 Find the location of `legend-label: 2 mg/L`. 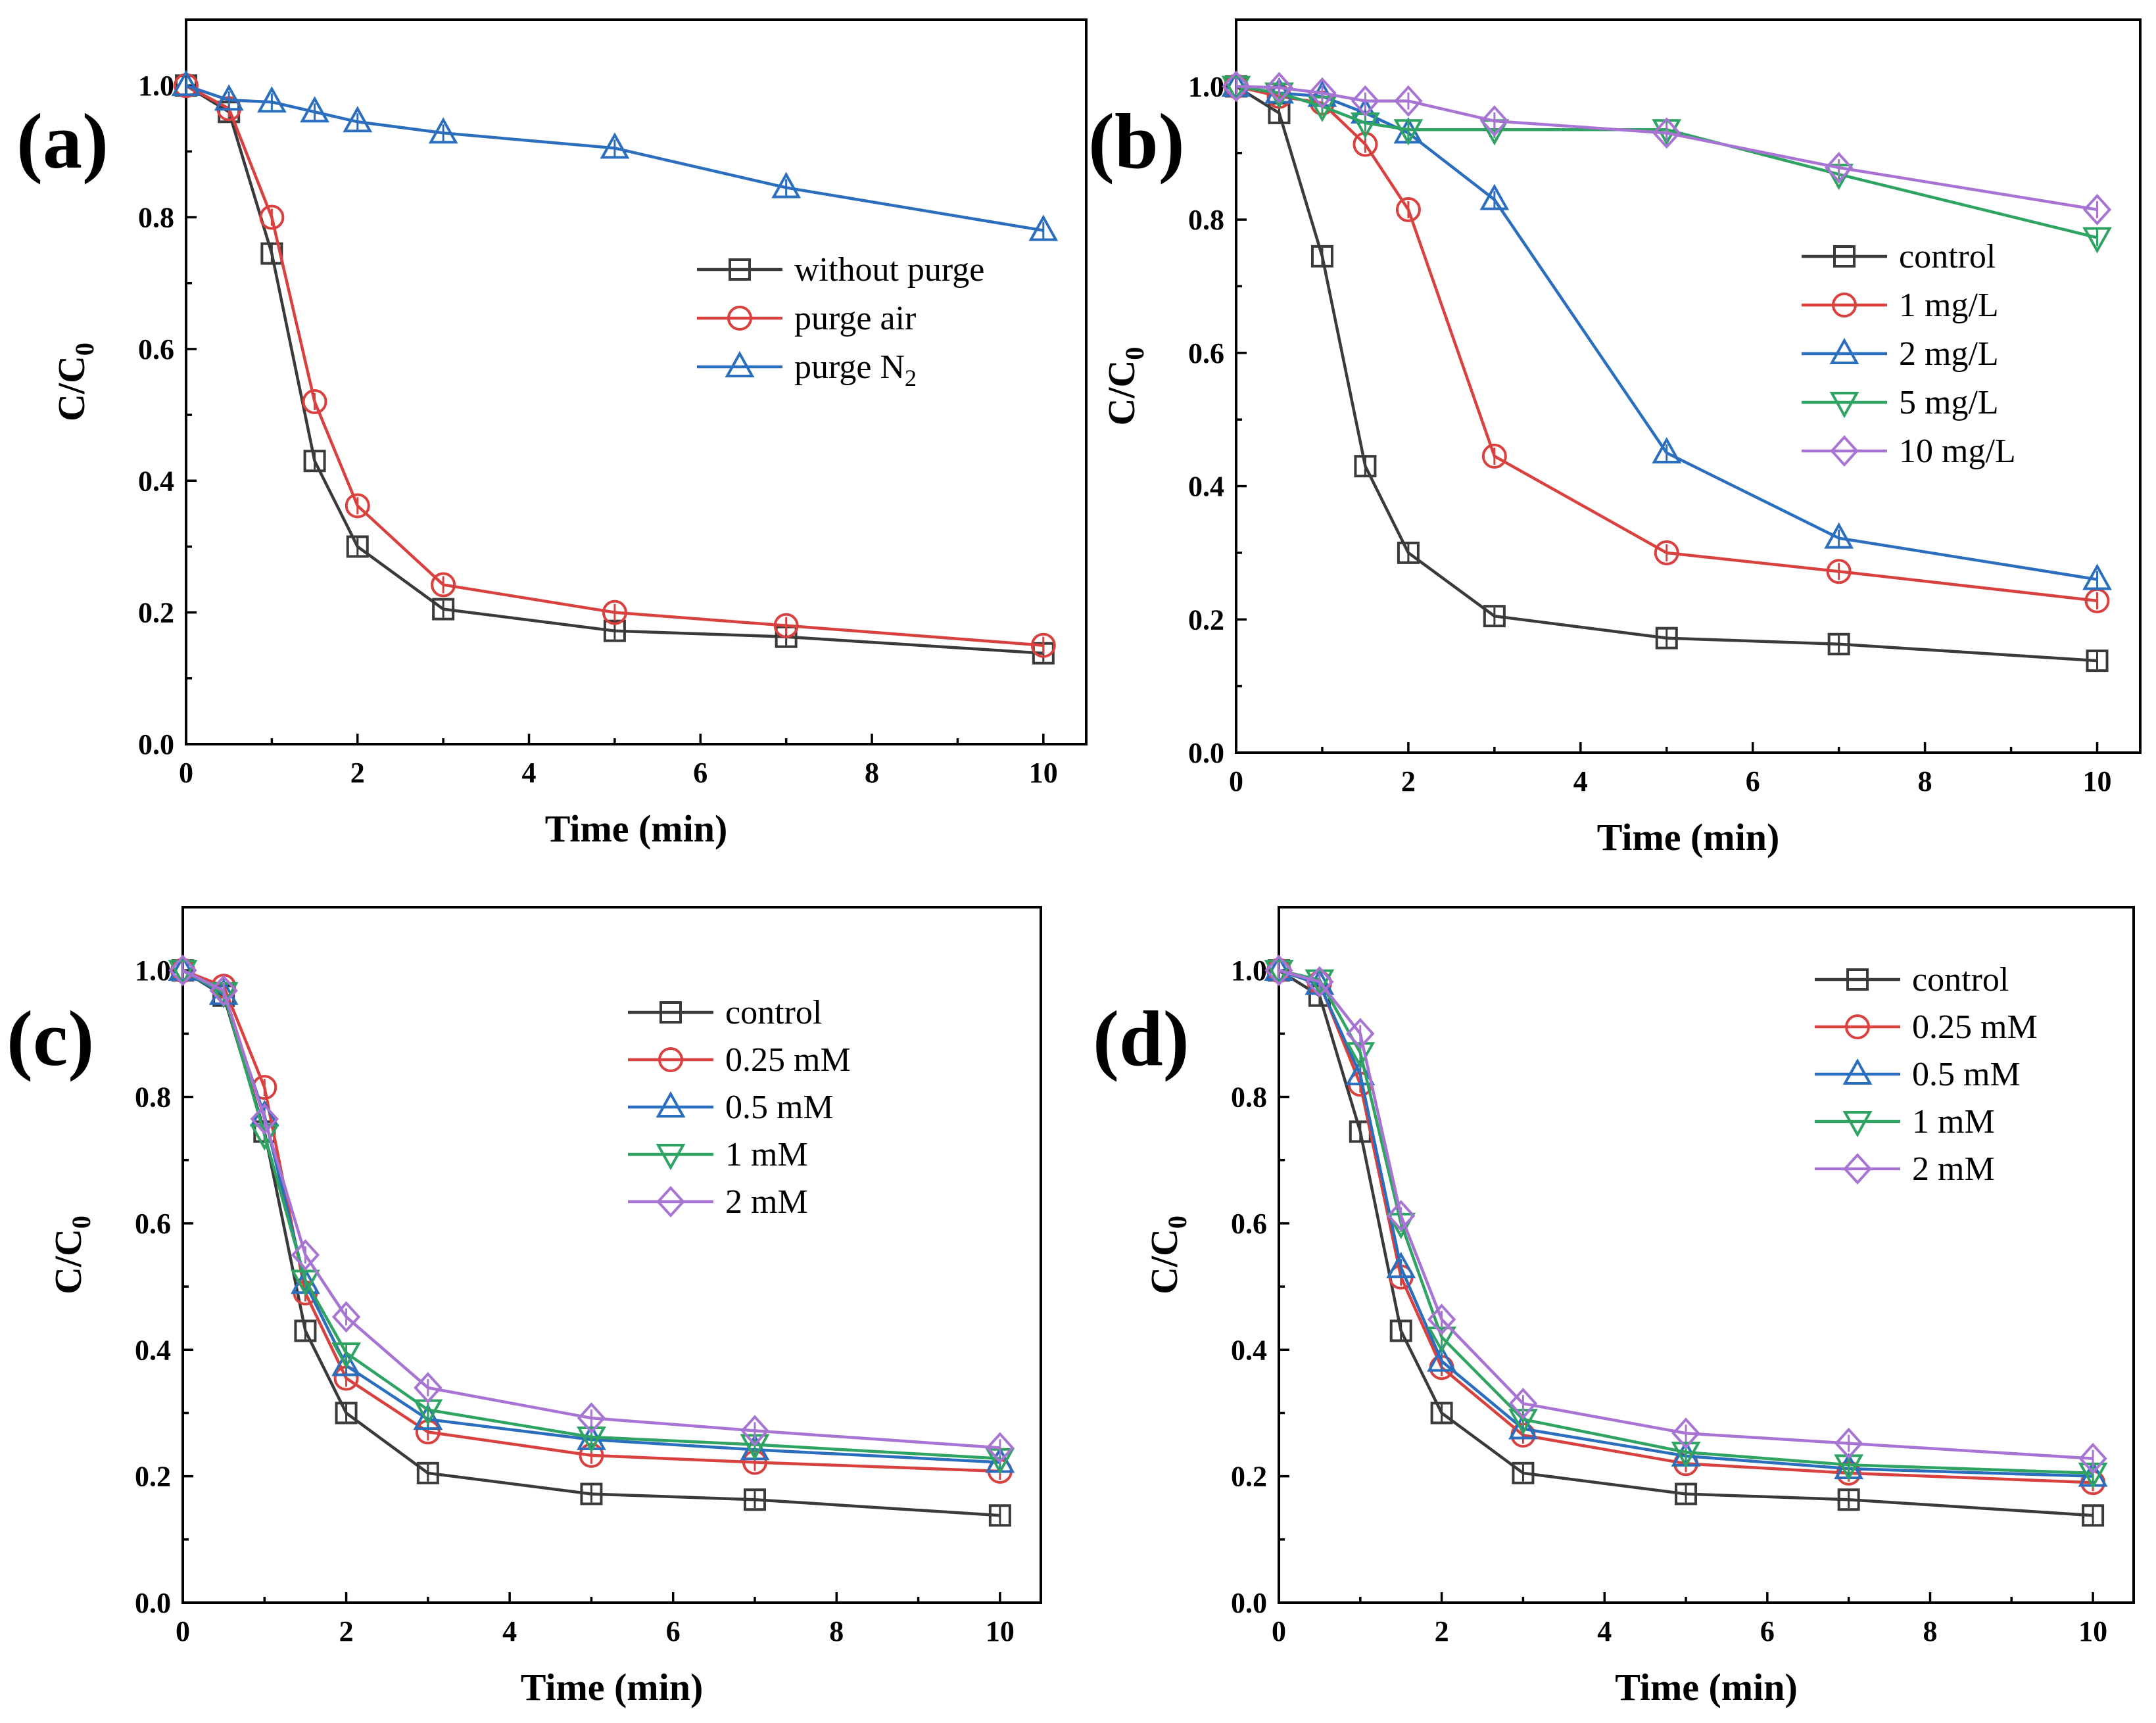

legend-label: 2 mg/L is located at coordinates (1949, 354).